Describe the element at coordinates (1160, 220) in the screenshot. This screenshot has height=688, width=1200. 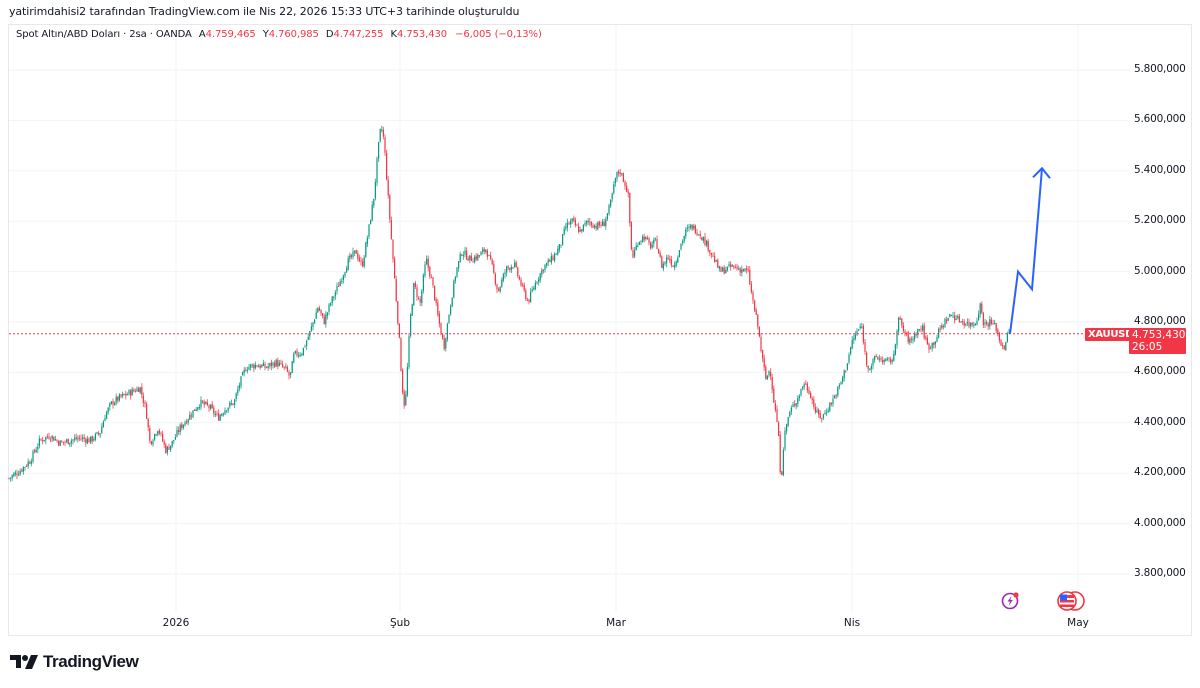
I see `price-axis-tick: 5.200,000` at that location.